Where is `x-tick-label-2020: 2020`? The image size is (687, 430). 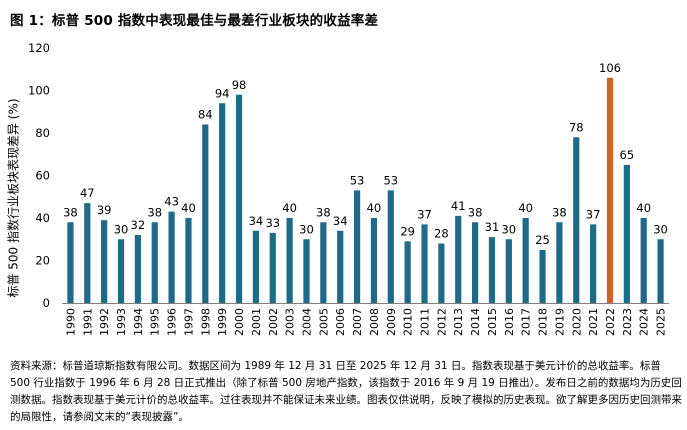 x-tick-label-2020: 2020 is located at coordinates (576, 322).